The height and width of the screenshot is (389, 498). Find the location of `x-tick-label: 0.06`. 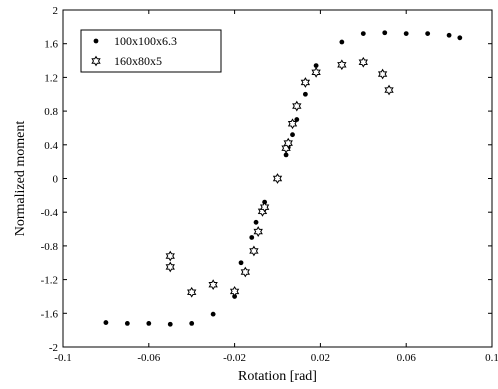

x-tick-label: 0.06 is located at coordinates (407, 358).